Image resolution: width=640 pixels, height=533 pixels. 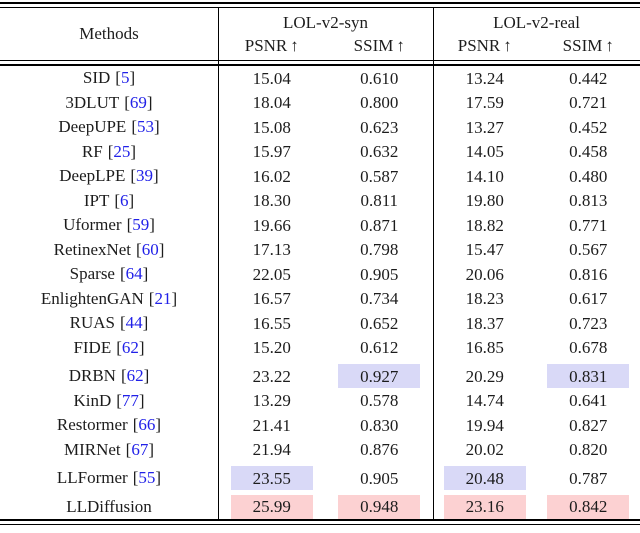 I want to click on real-psnr-cell: 14.10, so click(x=485, y=176).